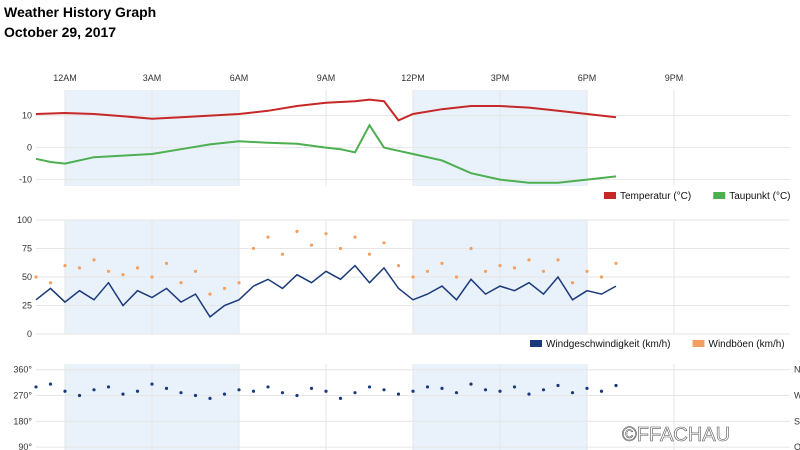 This screenshot has width=800, height=450. I want to click on y-tick-label: 360°, so click(22, 370).